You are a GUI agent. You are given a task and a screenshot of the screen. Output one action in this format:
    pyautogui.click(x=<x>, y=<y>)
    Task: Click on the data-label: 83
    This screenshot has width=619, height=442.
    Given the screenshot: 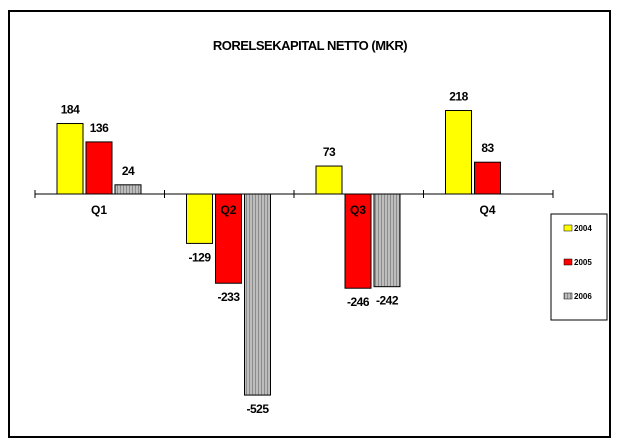 What is the action you would take?
    pyautogui.click(x=487, y=148)
    